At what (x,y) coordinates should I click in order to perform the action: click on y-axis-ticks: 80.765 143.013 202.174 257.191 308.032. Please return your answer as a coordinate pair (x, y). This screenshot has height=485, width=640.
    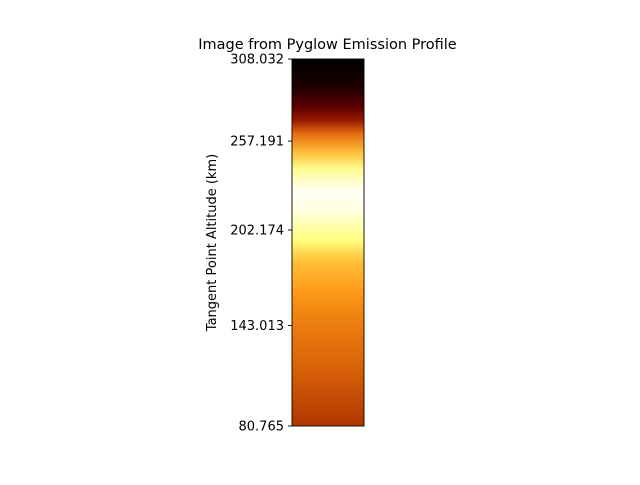
    Looking at the image, I should click on (261, 244).